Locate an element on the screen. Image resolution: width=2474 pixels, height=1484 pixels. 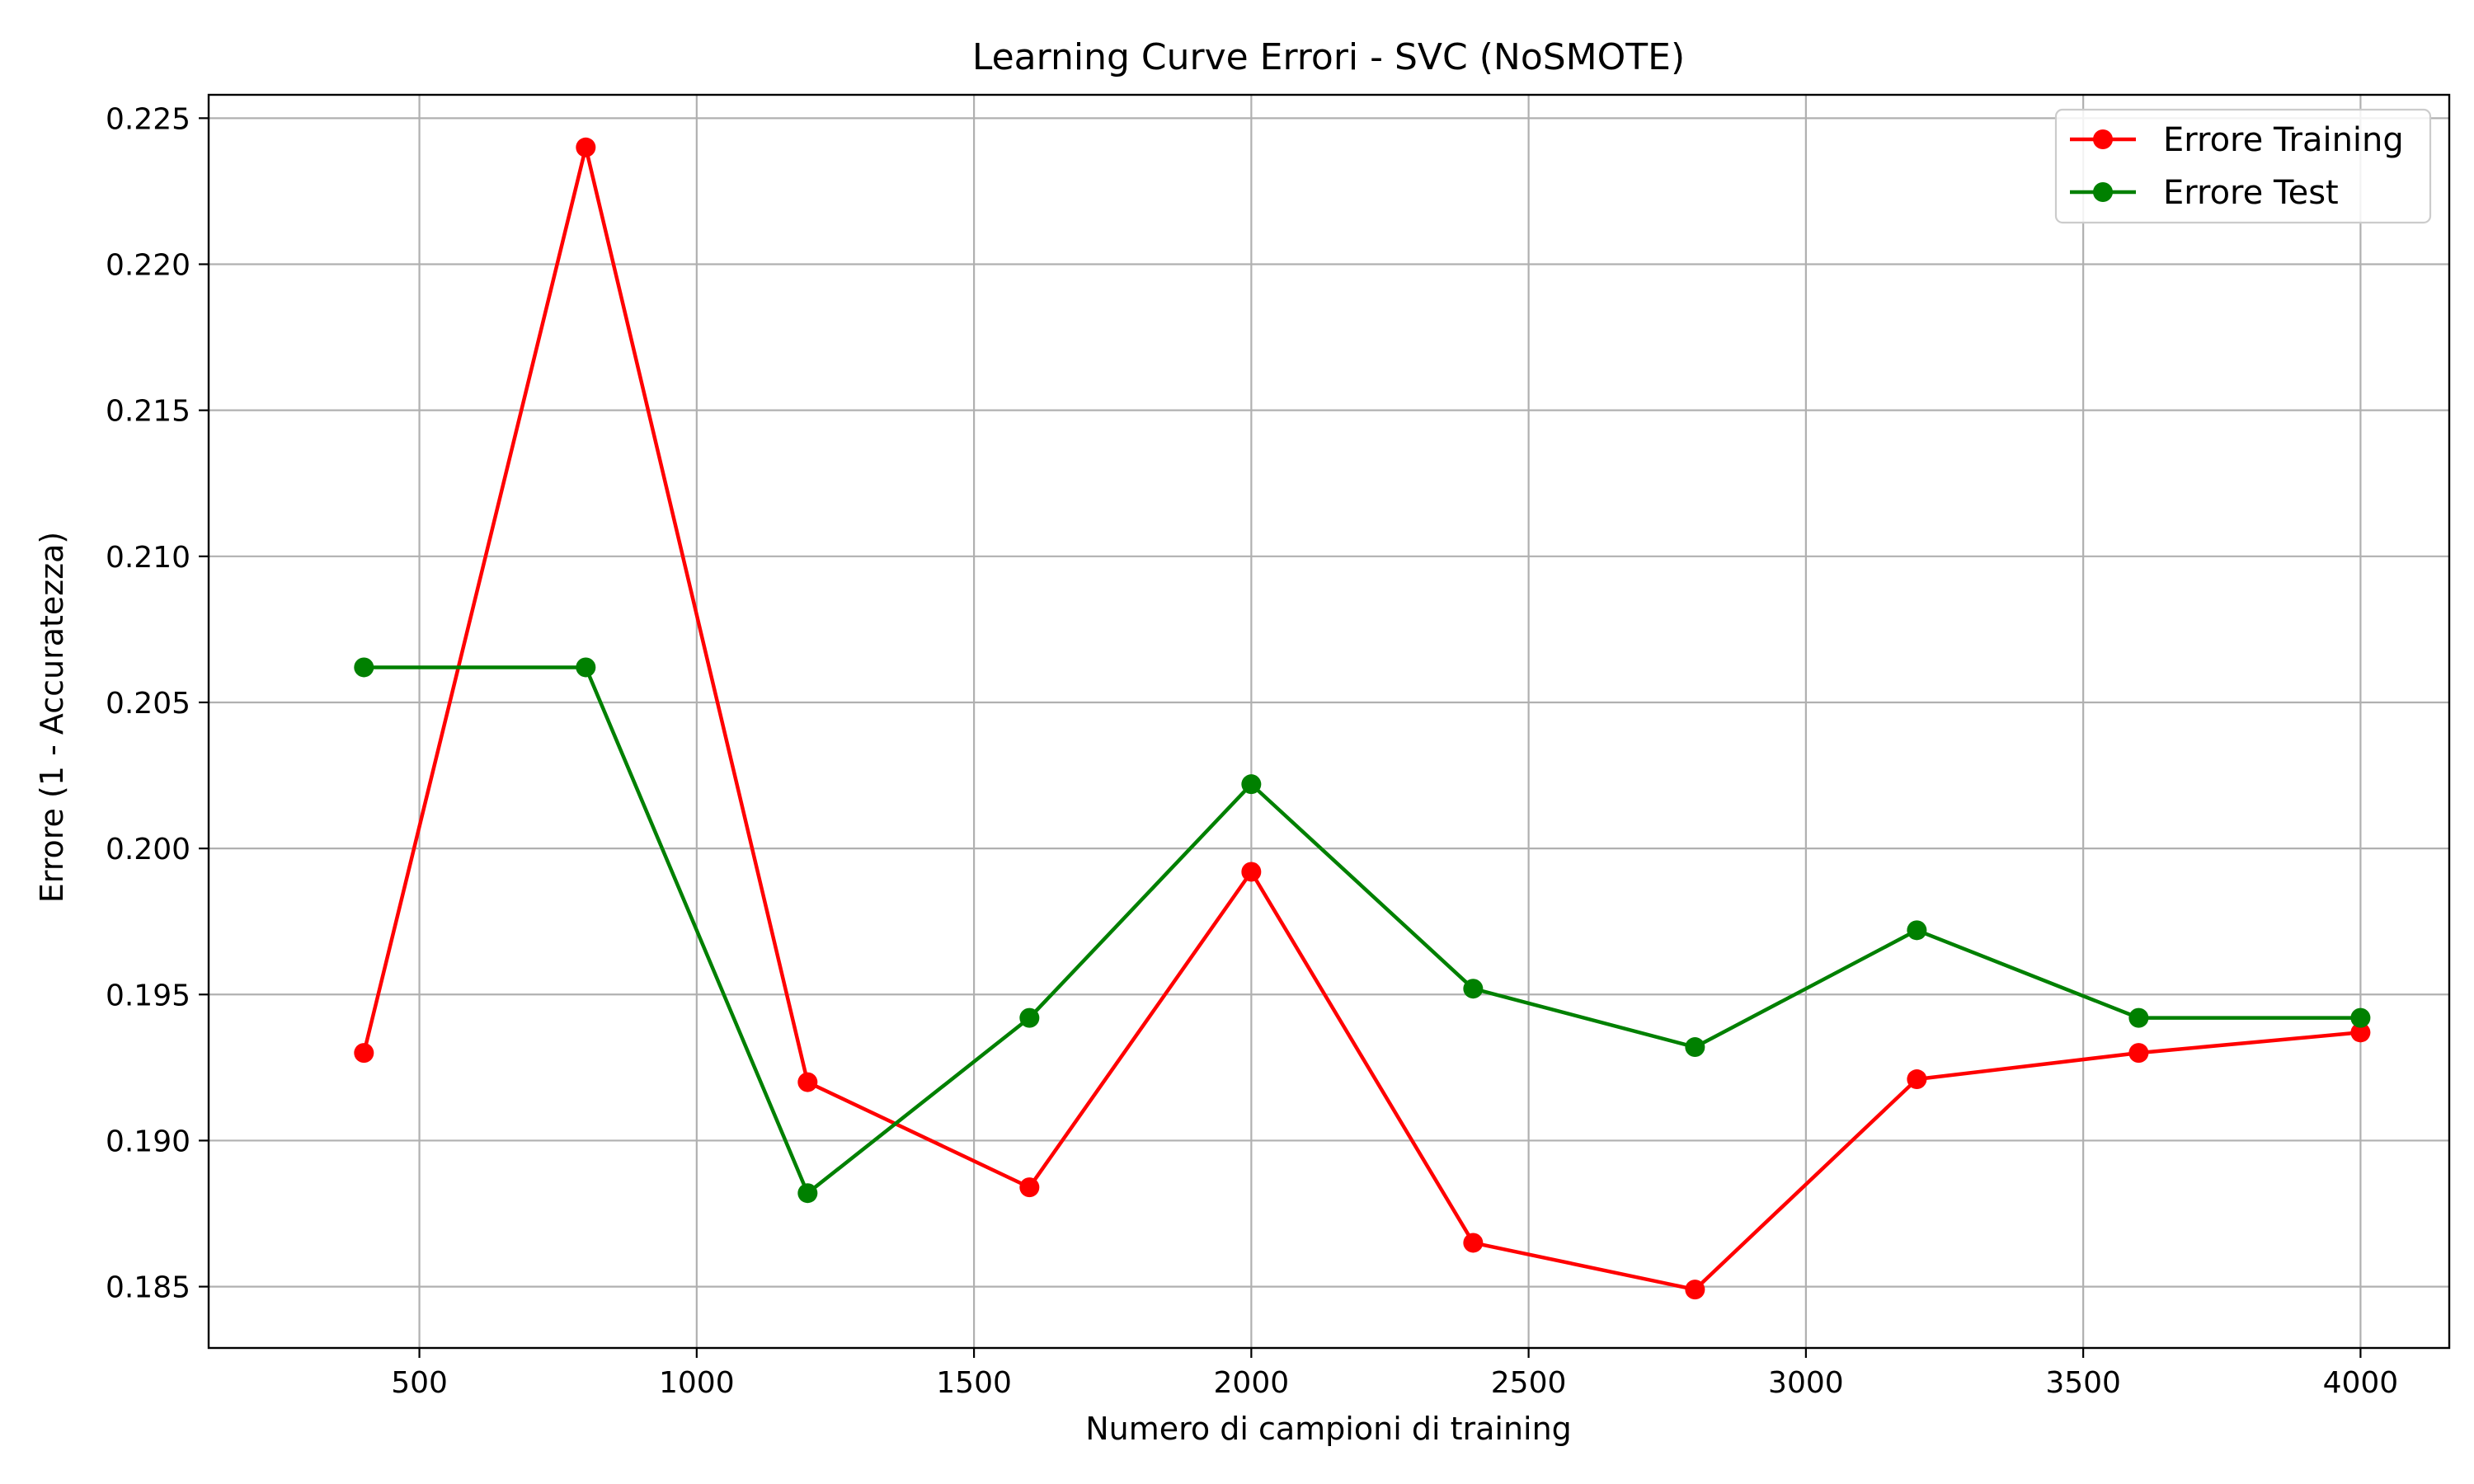
x-tick-label: 1500 is located at coordinates (974, 1383).